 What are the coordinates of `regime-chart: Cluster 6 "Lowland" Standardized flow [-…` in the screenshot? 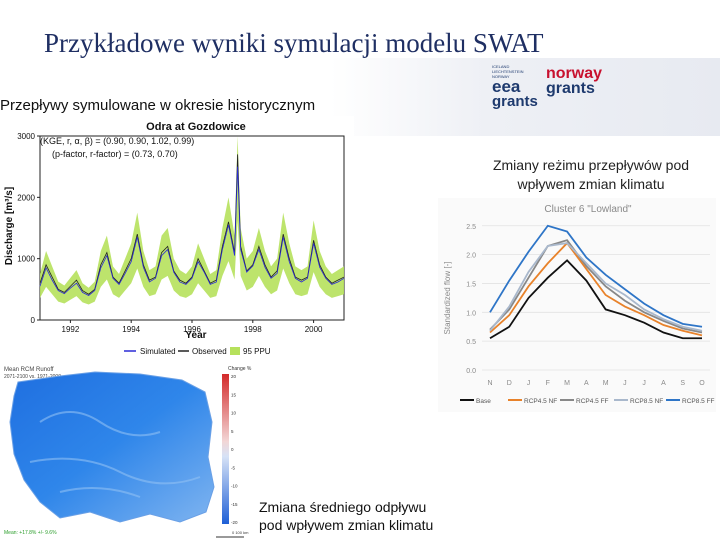 It's located at (579, 304).